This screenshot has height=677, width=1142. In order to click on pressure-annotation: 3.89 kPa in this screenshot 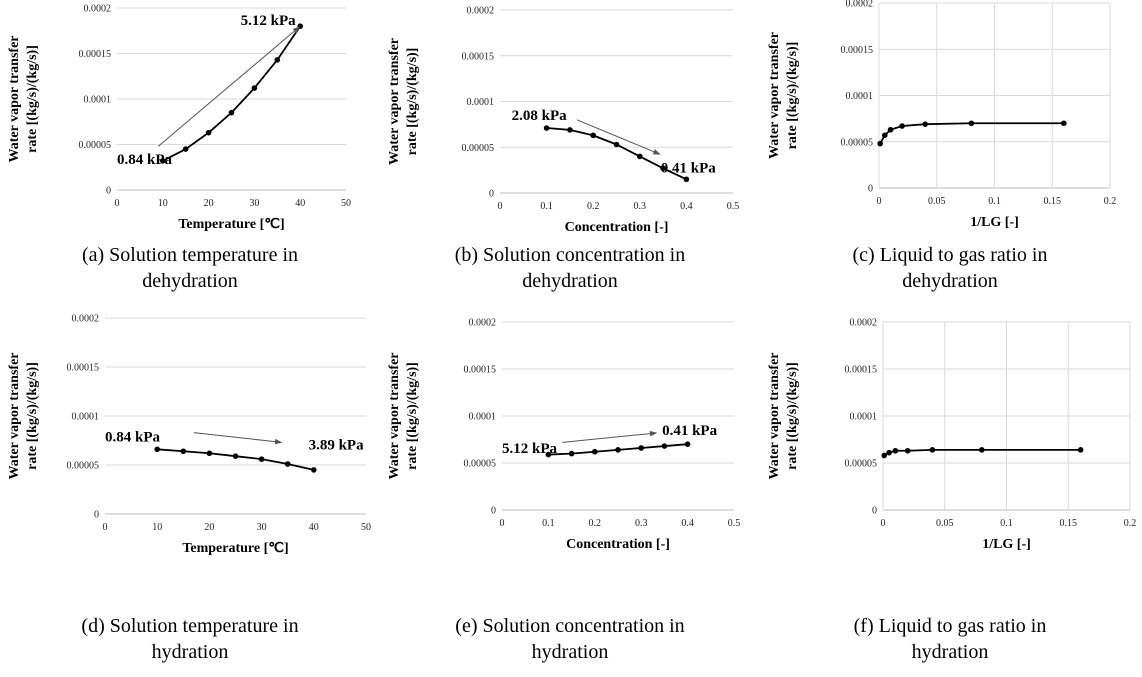, I will do `click(337, 445)`.